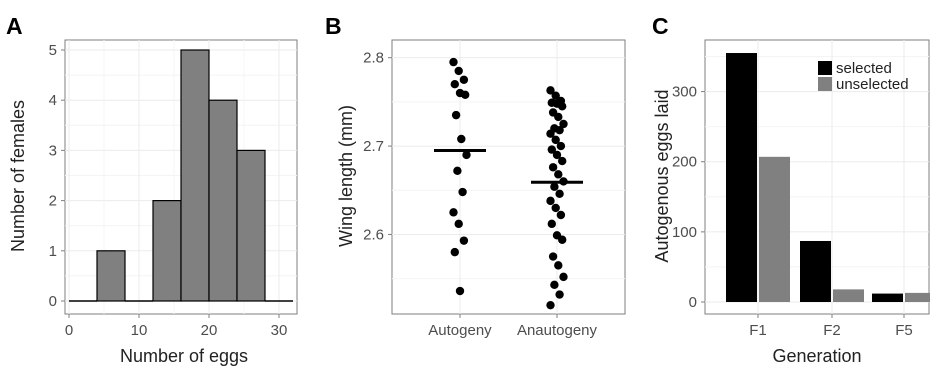  Describe the element at coordinates (184, 356) in the screenshot. I see `panel-a-x-axis-title: Number of eggs` at that location.